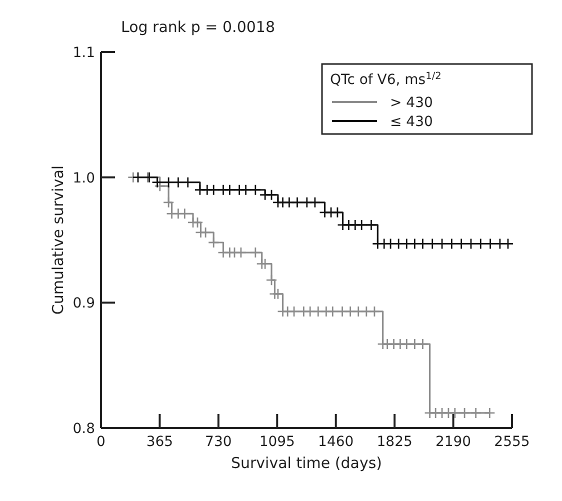 The width and height of the screenshot is (562, 501). What do you see at coordinates (386, 79) in the screenshot?
I see `legend-title: QTc of V6, ms$^{1/2}$` at bounding box center [386, 79].